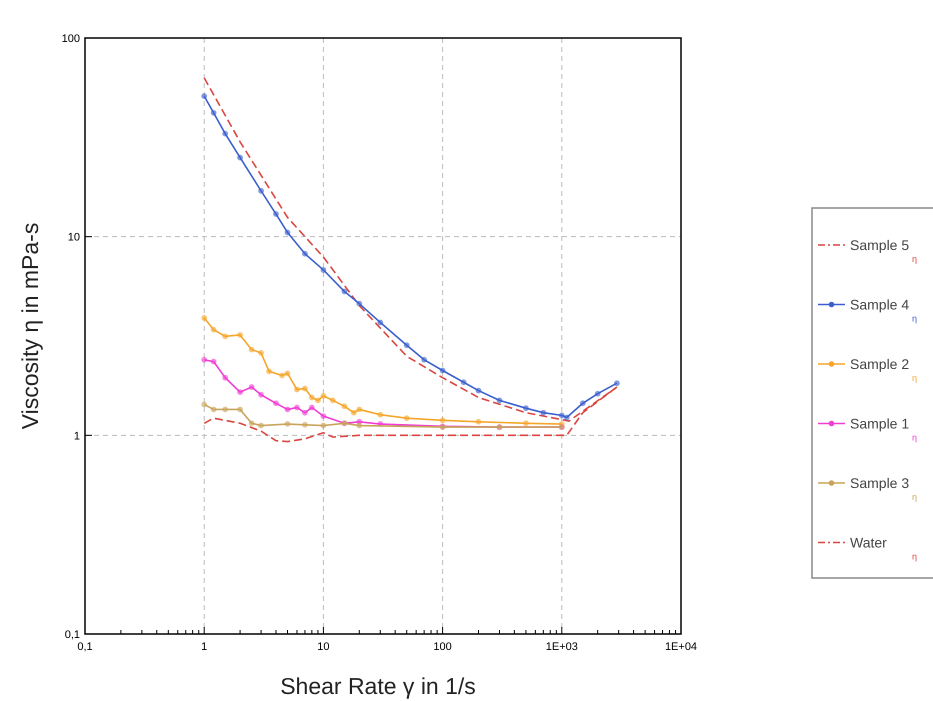 The height and width of the screenshot is (701, 933). I want to click on y-tick-label: 1, so click(77, 436).